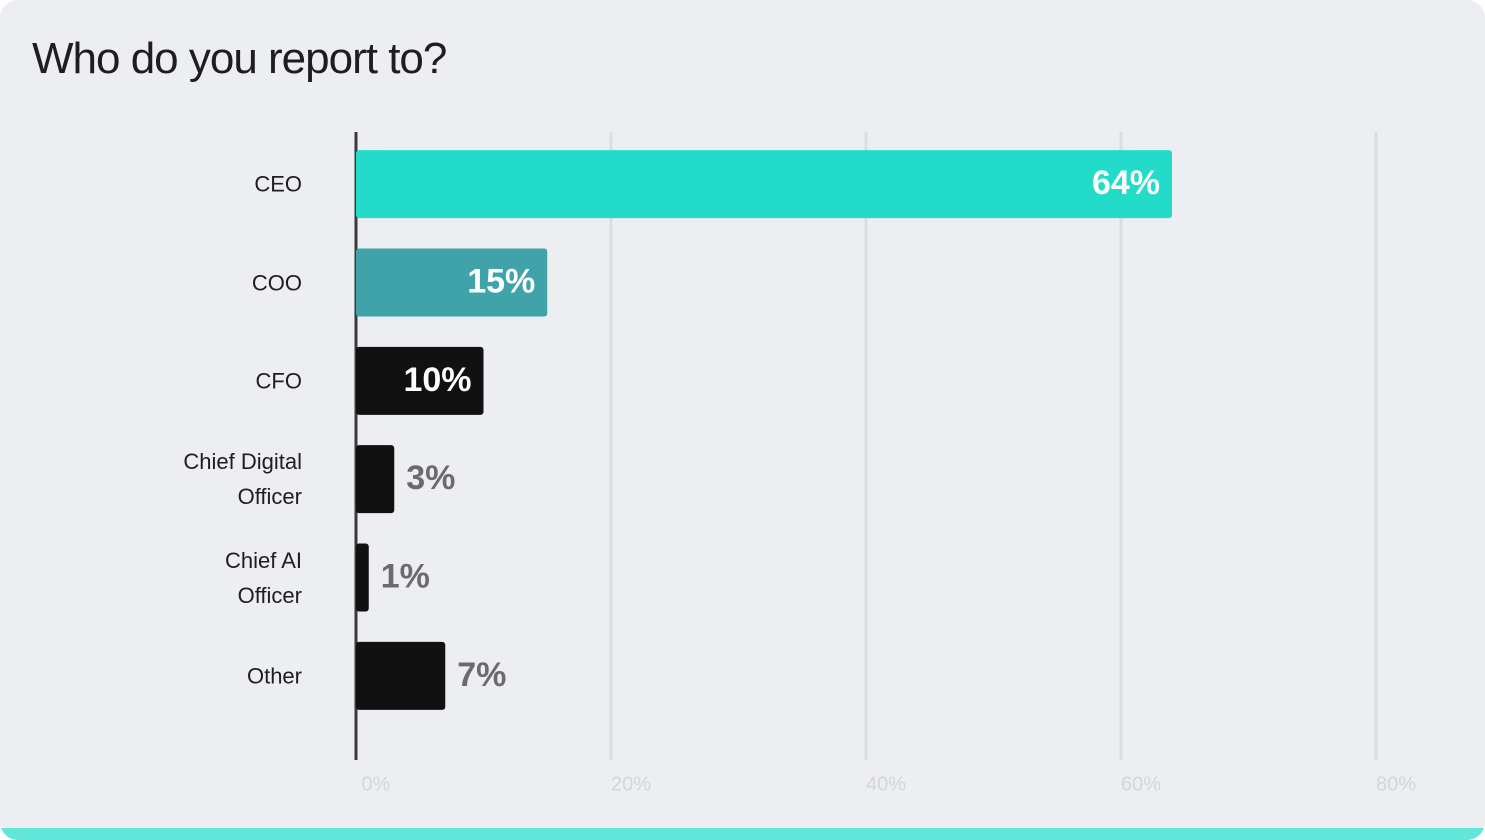 Image resolution: width=1485 pixels, height=840 pixels. I want to click on value-label: 15%, so click(501, 281).